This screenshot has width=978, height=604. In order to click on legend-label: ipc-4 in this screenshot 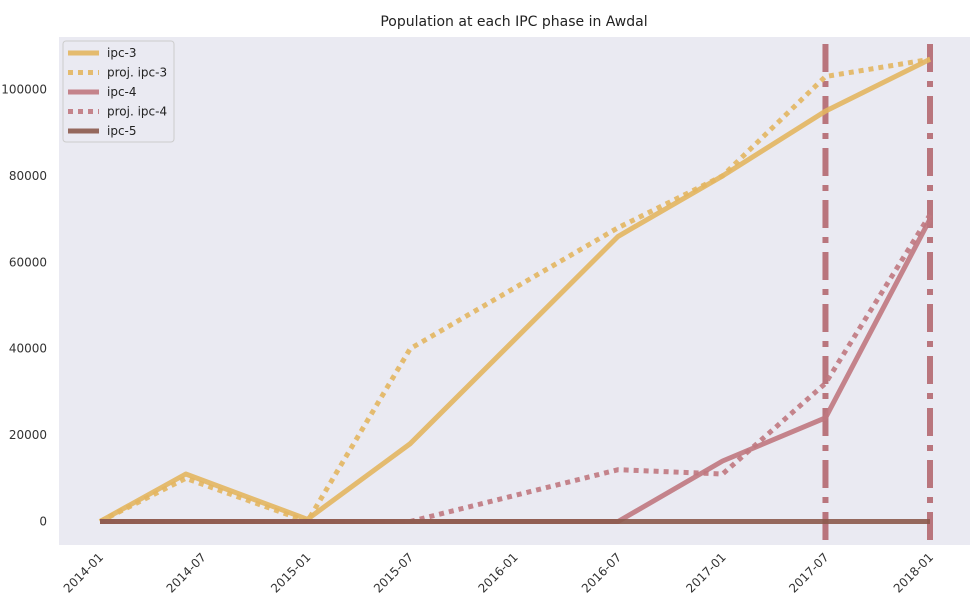, I will do `click(122, 92)`.